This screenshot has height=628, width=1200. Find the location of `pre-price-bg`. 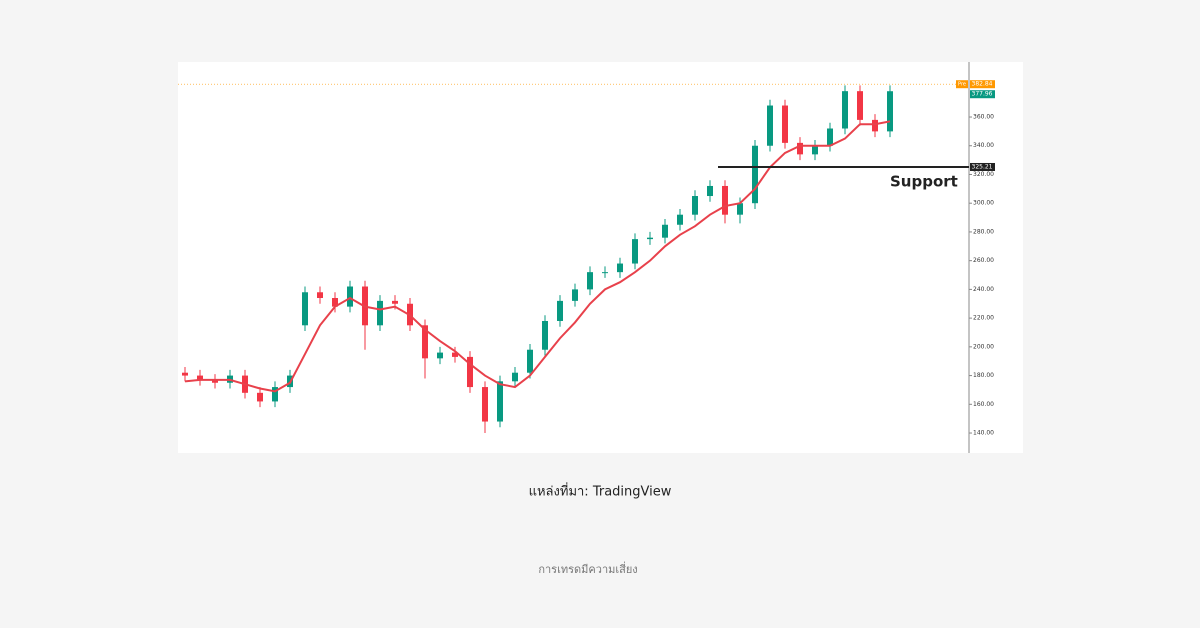

pre-price-bg is located at coordinates (982, 84).